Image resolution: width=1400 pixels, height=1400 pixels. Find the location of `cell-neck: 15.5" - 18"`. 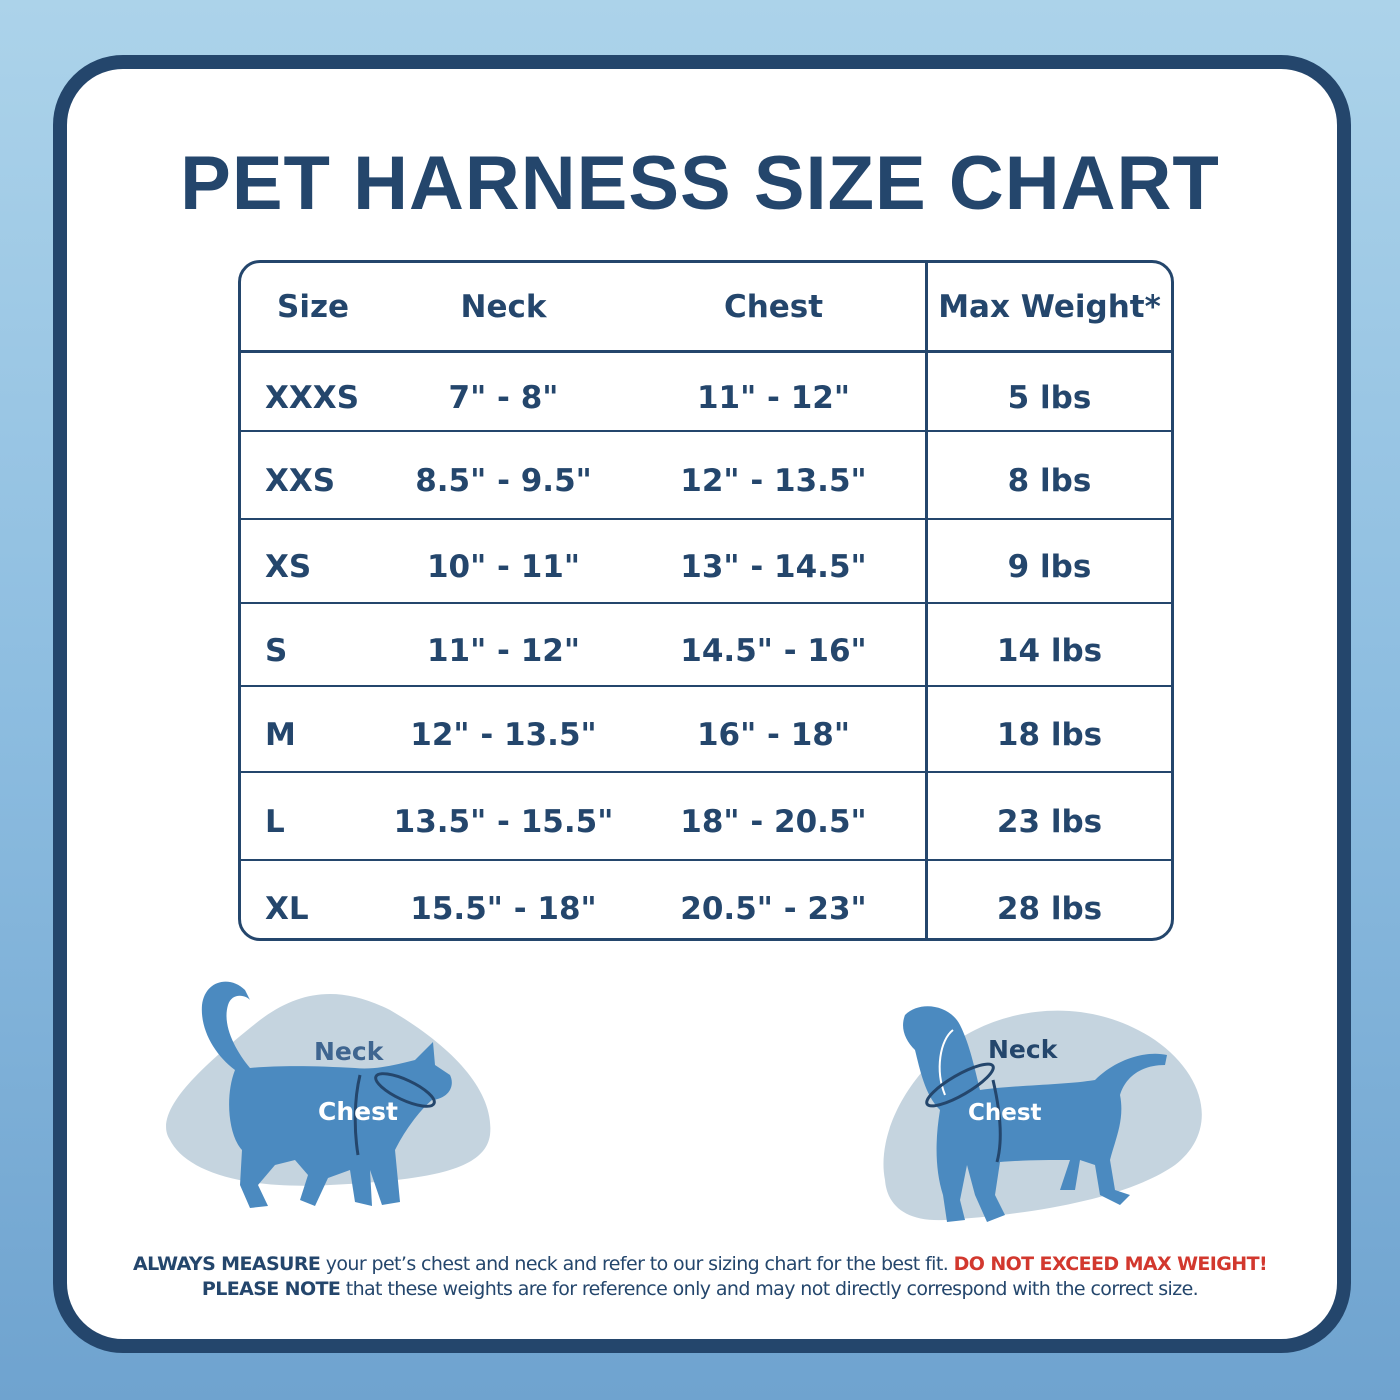

cell-neck: 15.5" - 18" is located at coordinates (503, 908).